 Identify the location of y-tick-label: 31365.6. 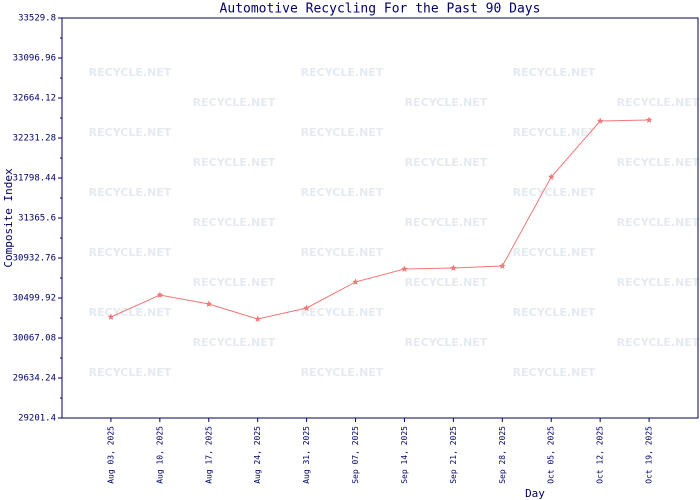
(37, 219).